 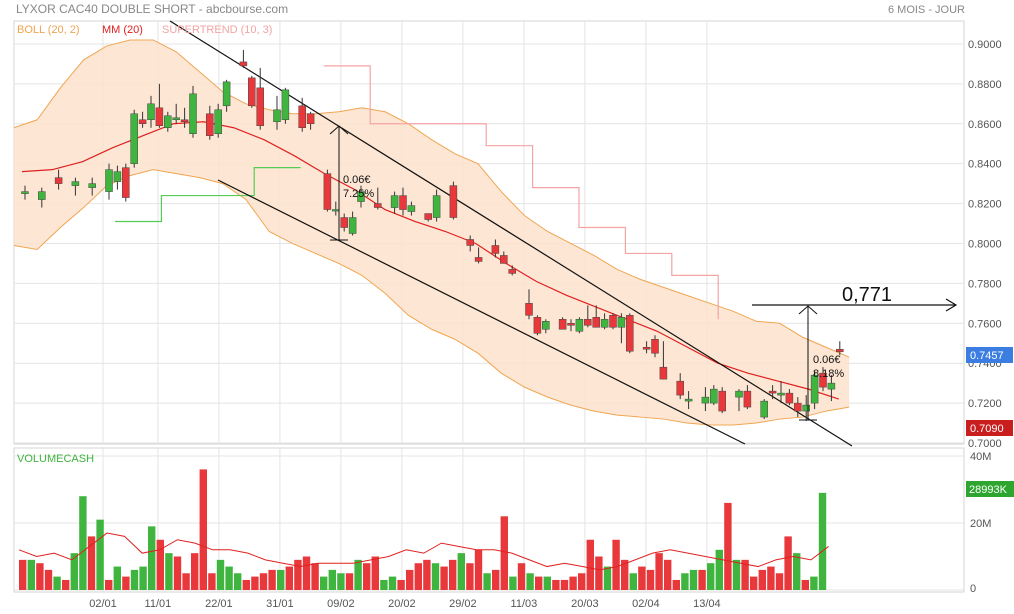 What do you see at coordinates (423, 551) in the screenshot?
I see `volume-average-line` at bounding box center [423, 551].